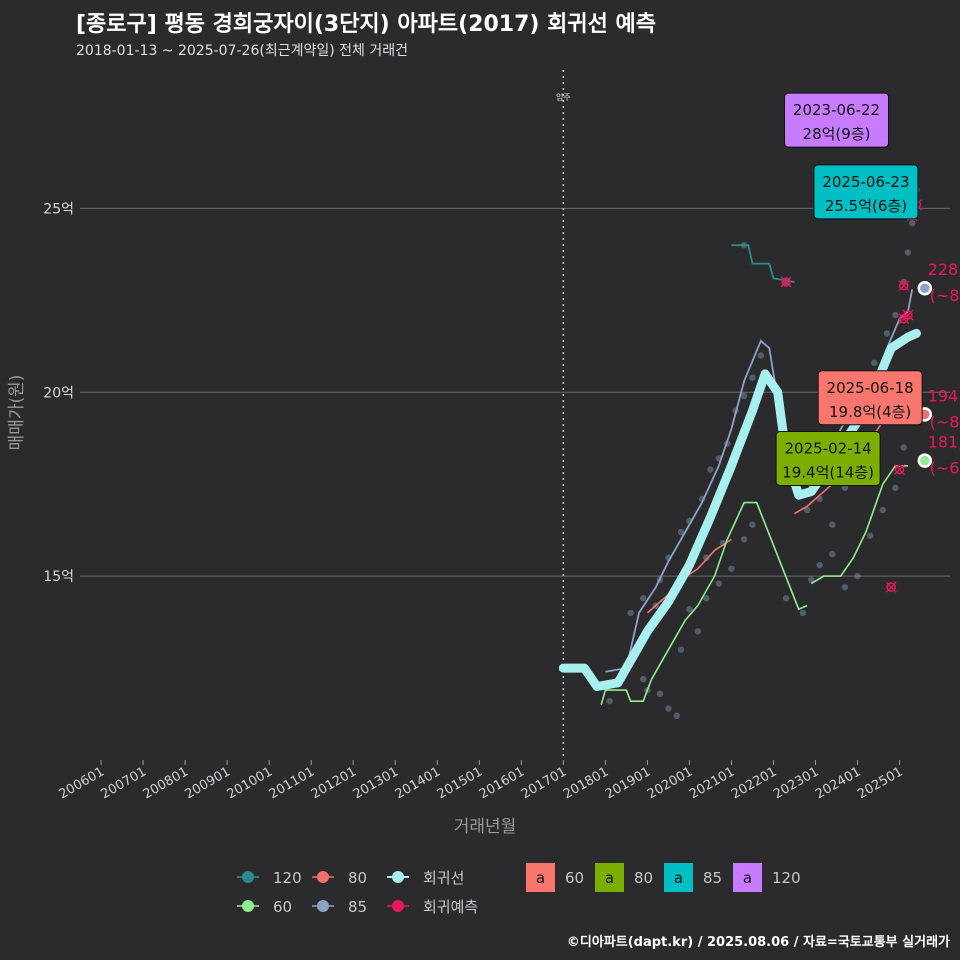  I want to click on x-tick-label: 200901, so click(208, 783).